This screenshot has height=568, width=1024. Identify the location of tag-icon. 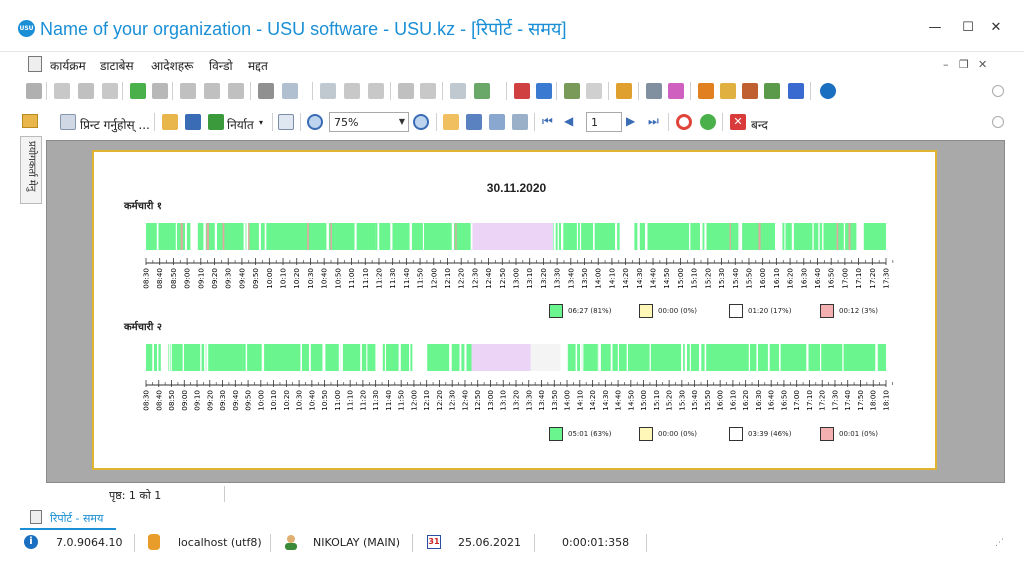
(428, 91).